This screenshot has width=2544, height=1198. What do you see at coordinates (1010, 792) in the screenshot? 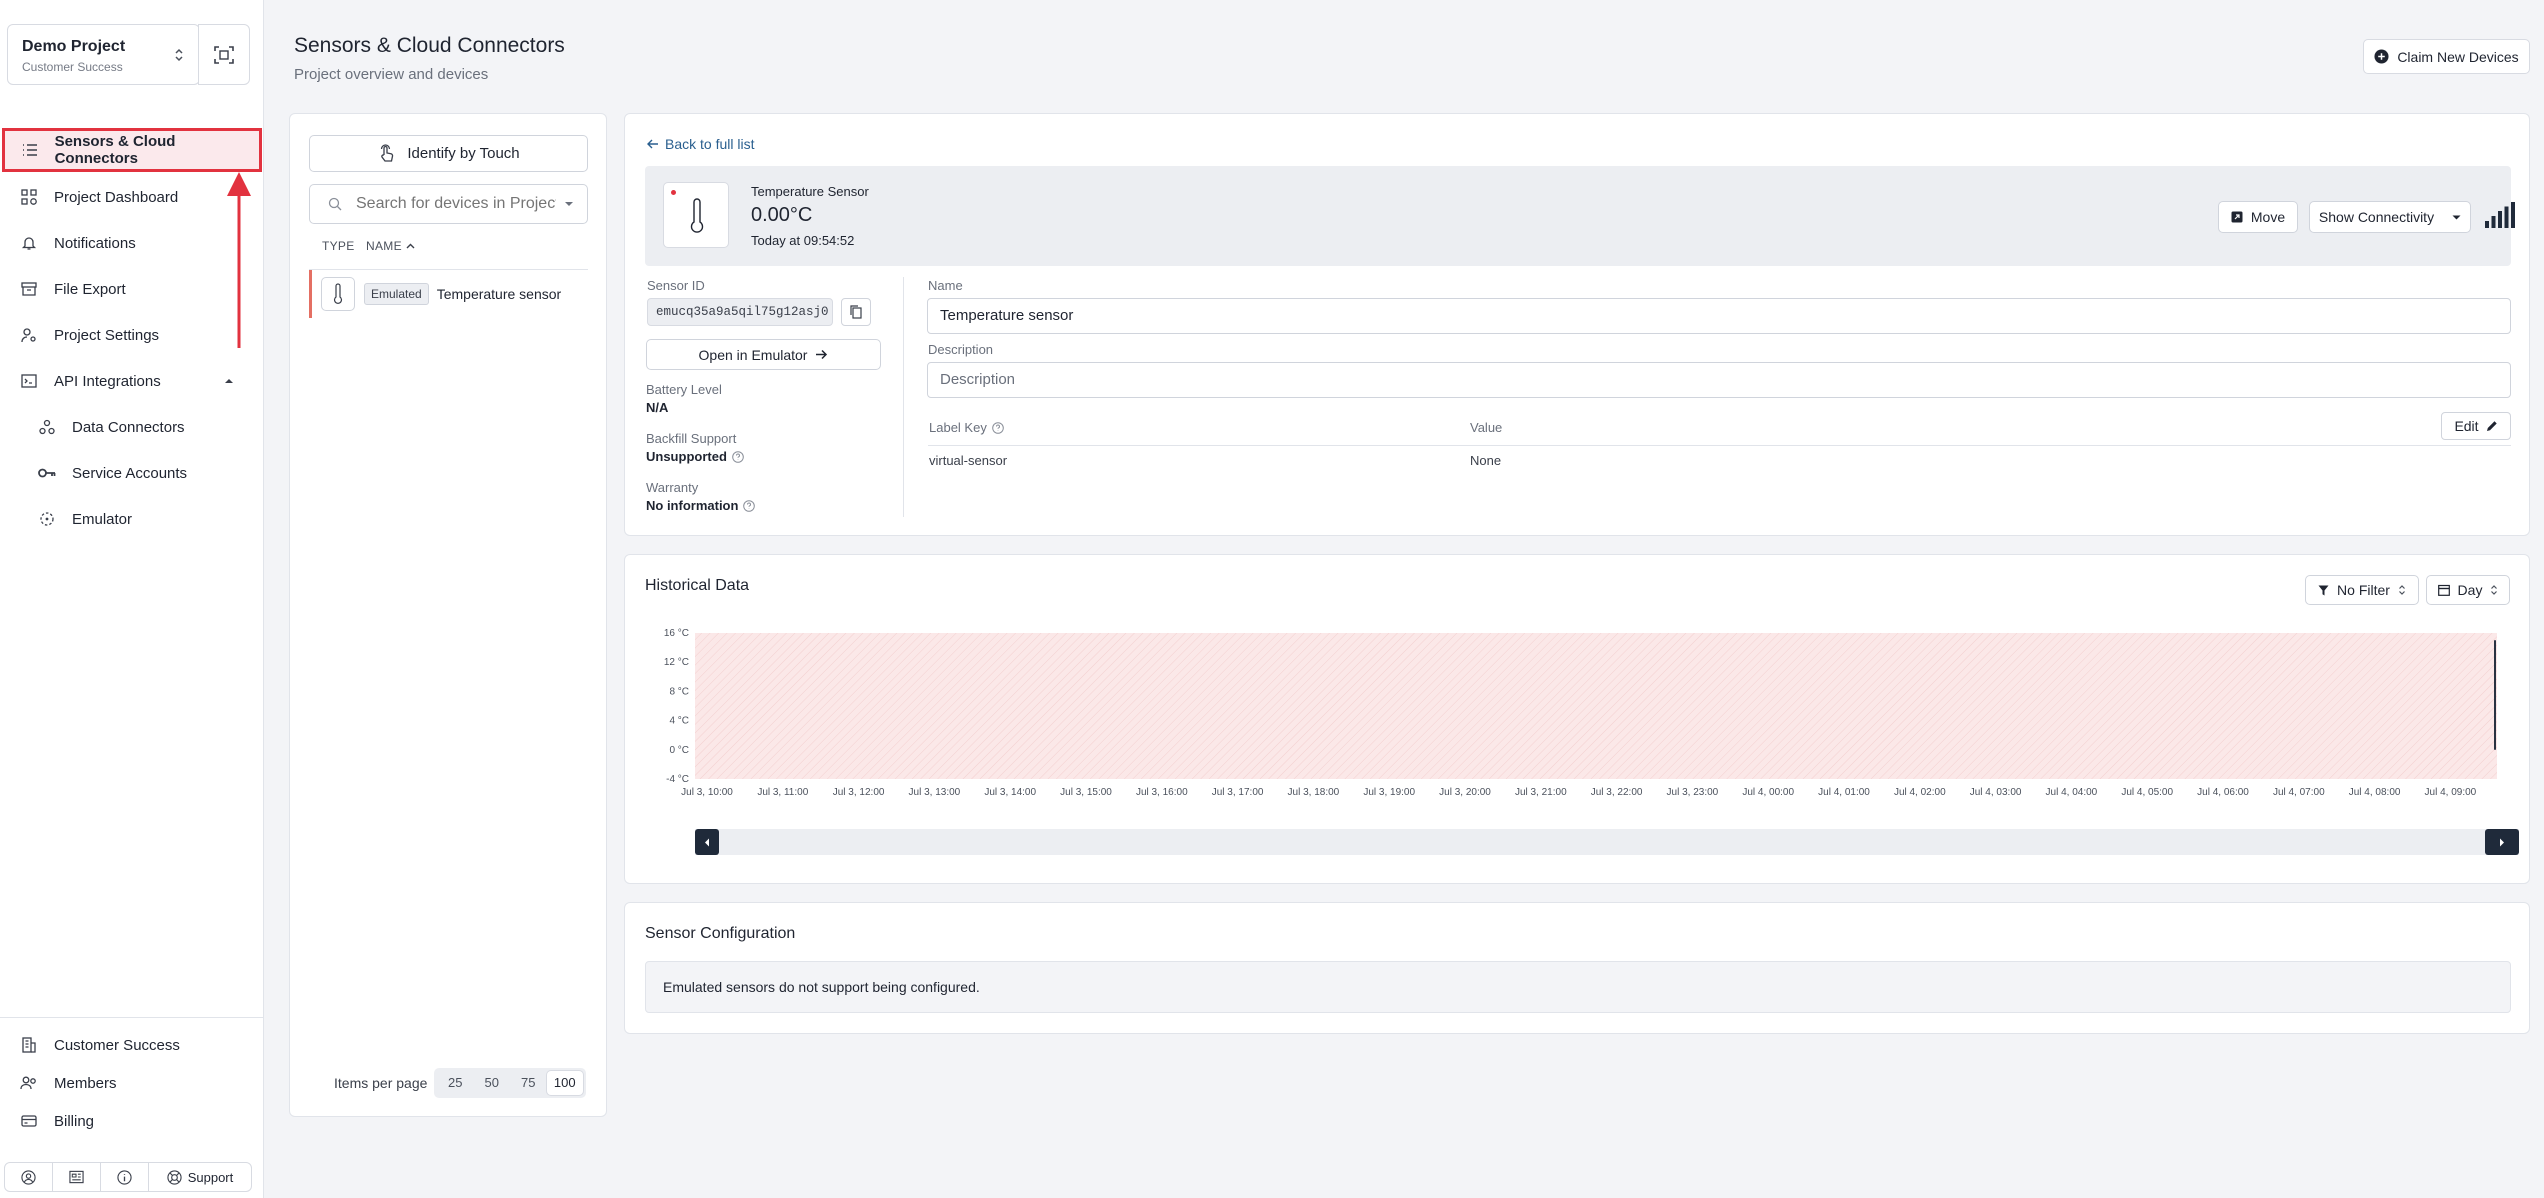
I see `x-tick-label: Jul 3, 14:00` at bounding box center [1010, 792].